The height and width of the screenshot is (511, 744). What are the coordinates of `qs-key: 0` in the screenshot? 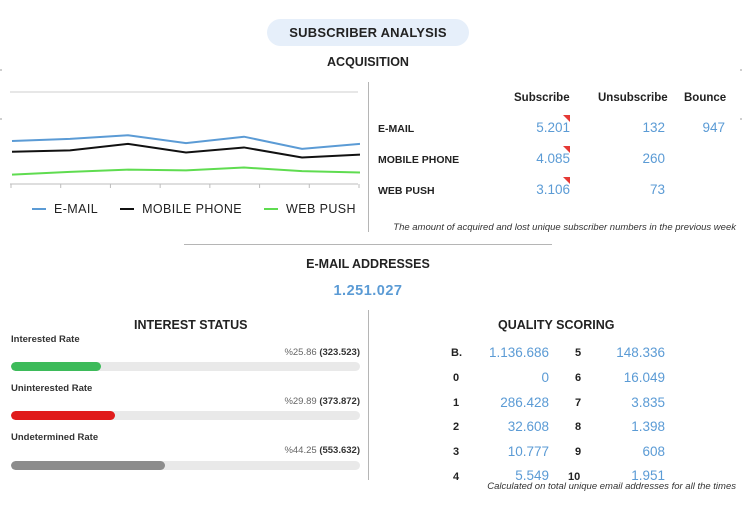 It's located at (456, 378).